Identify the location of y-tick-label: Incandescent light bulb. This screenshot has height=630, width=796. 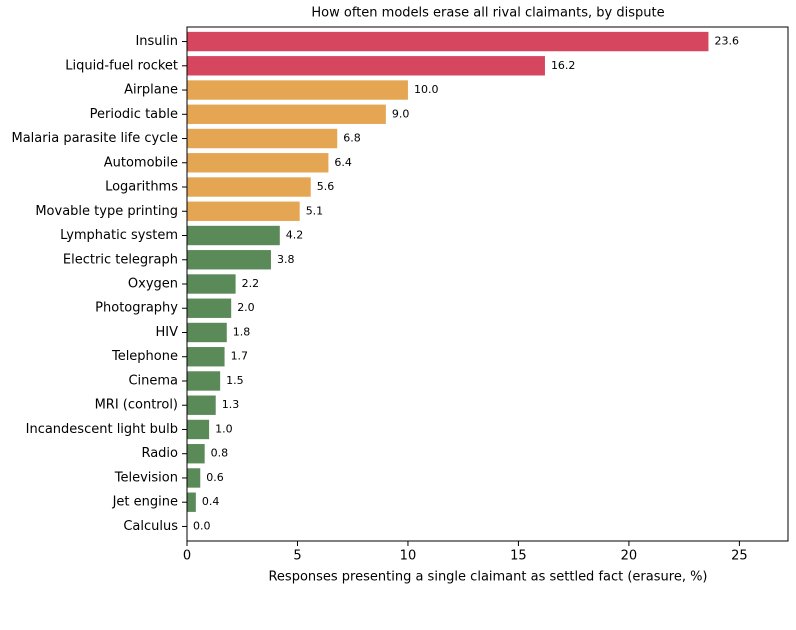
(102, 429).